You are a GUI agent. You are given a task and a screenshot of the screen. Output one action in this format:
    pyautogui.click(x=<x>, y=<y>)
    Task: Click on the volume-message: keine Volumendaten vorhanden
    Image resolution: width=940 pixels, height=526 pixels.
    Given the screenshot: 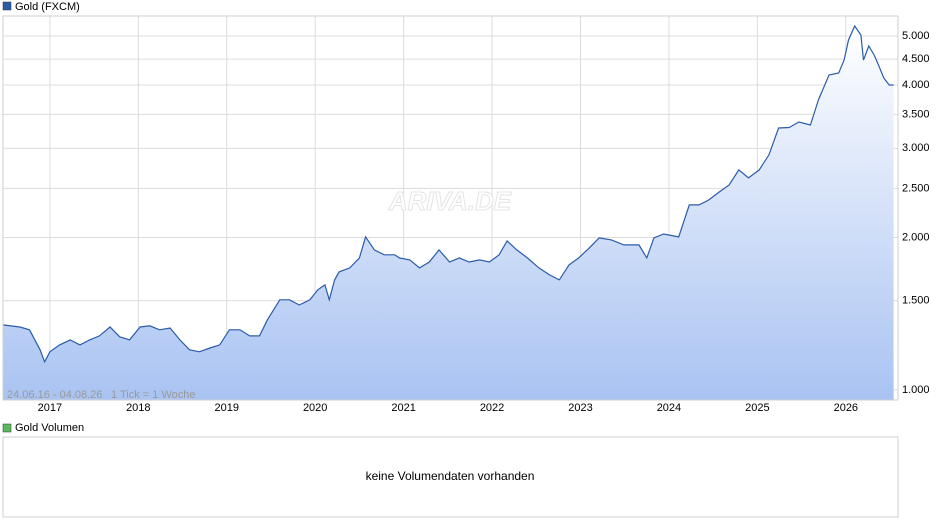 What is the action you would take?
    pyautogui.click(x=450, y=476)
    